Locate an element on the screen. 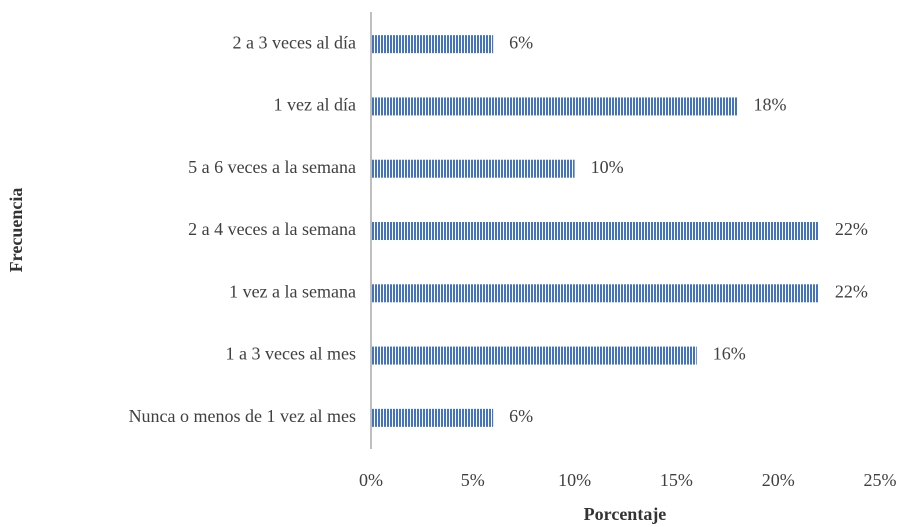 The width and height of the screenshot is (903, 527). x-tick-label: 15% is located at coordinates (676, 480).